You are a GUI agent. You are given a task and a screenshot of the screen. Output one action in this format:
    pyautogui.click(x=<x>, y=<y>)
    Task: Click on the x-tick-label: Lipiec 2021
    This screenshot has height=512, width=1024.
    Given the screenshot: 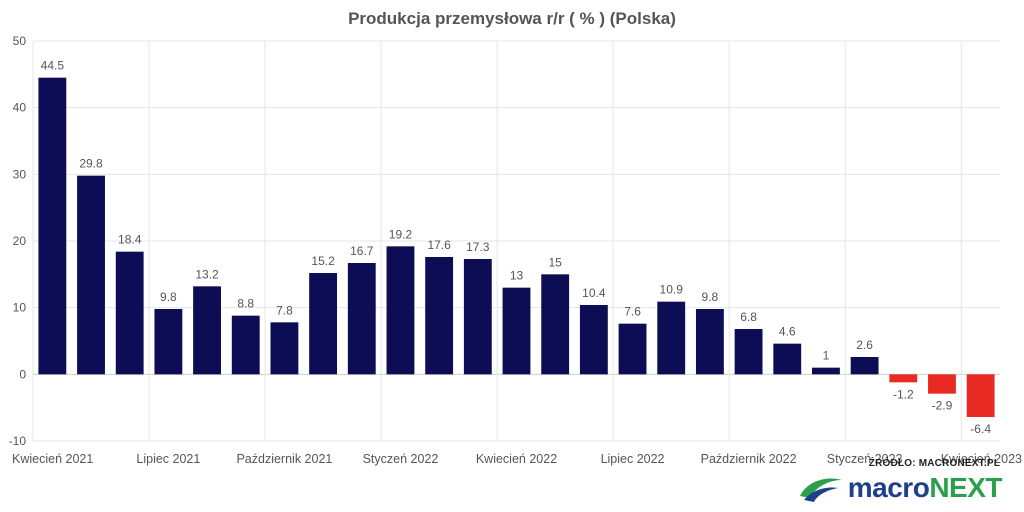 What is the action you would take?
    pyautogui.click(x=168, y=459)
    